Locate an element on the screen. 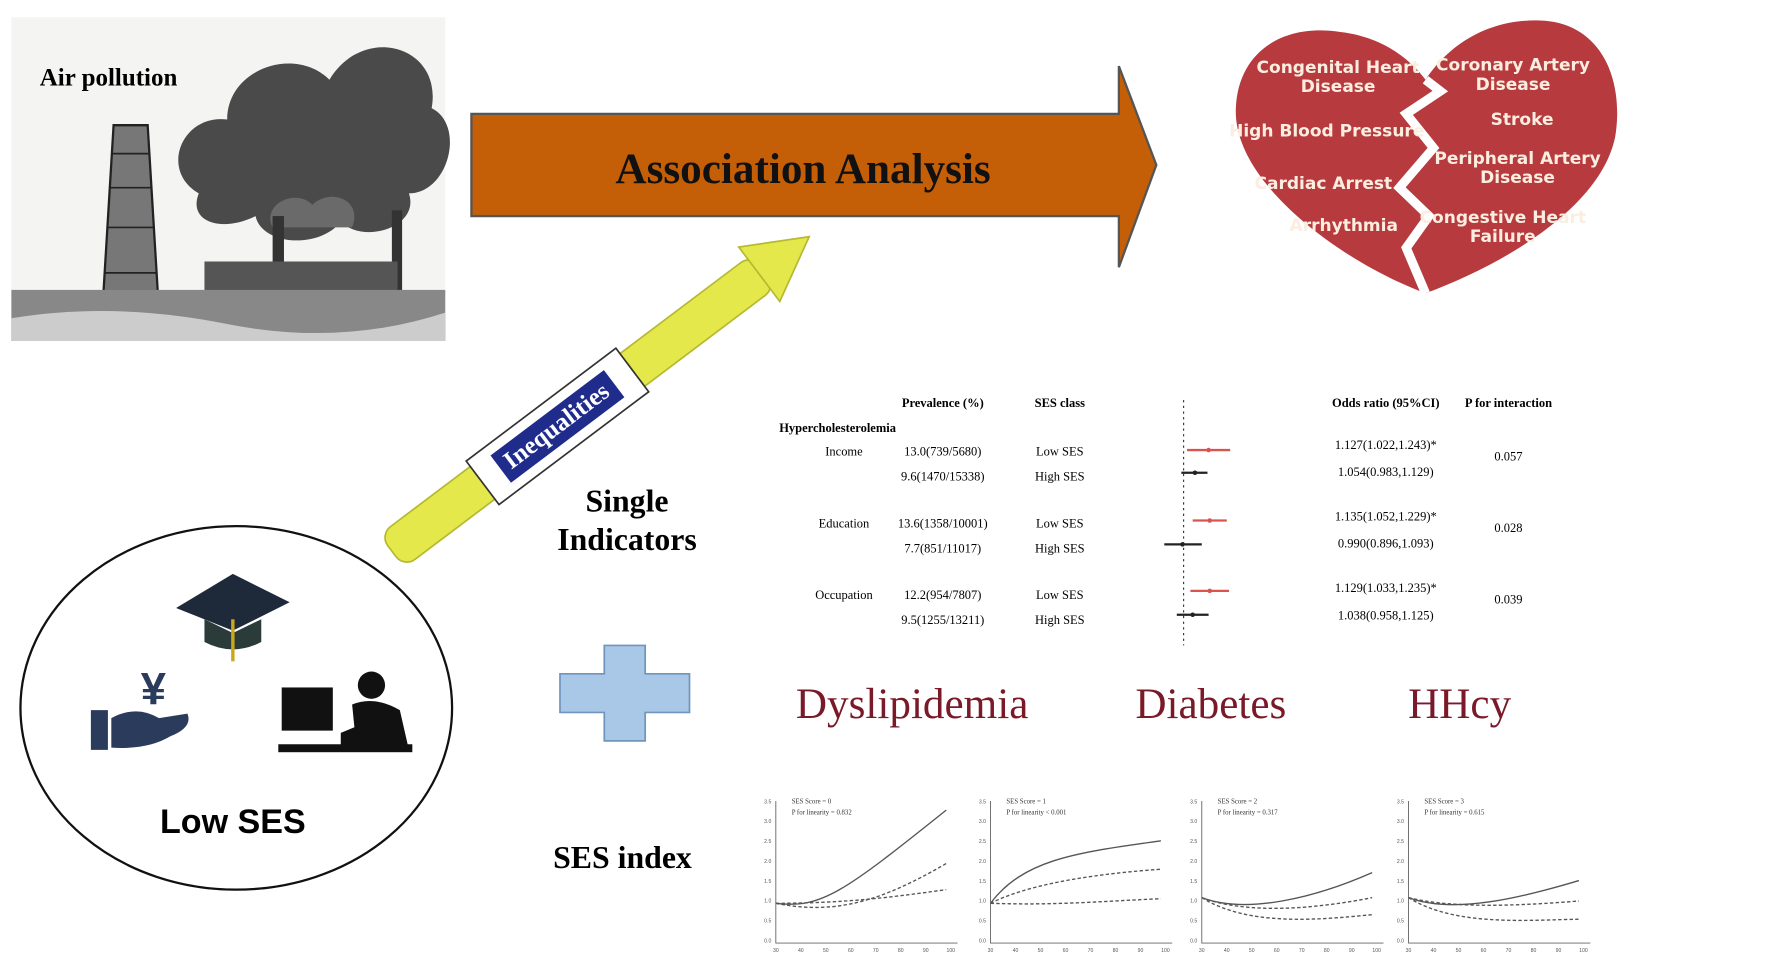 The image size is (1772, 966). table-header: P for interaction is located at coordinates (1508, 403).